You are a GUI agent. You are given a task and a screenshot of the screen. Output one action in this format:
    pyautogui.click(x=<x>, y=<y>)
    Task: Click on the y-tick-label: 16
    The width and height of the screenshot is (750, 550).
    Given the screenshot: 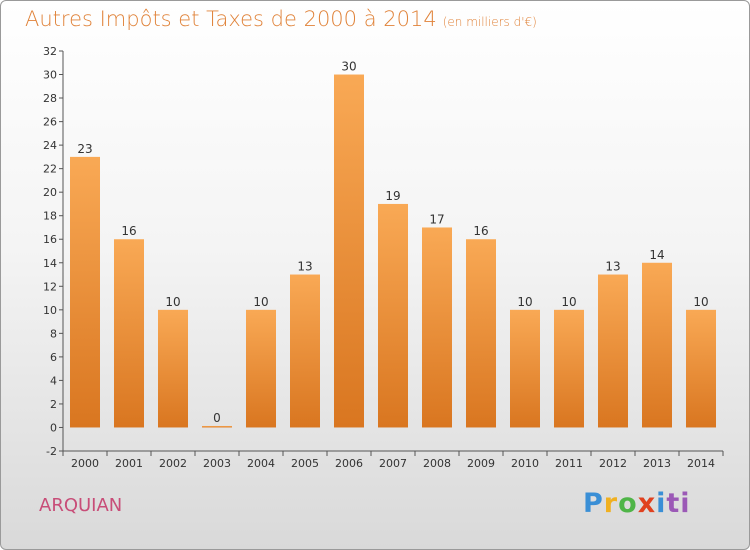 What is the action you would take?
    pyautogui.click(x=50, y=239)
    